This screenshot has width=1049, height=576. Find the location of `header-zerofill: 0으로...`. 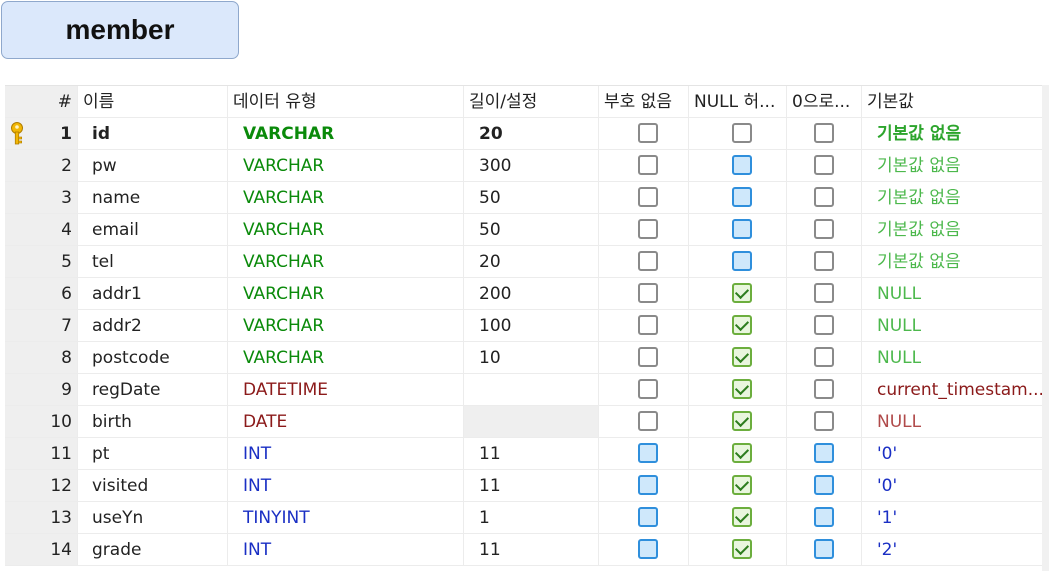

header-zerofill: 0으로... is located at coordinates (824, 102).